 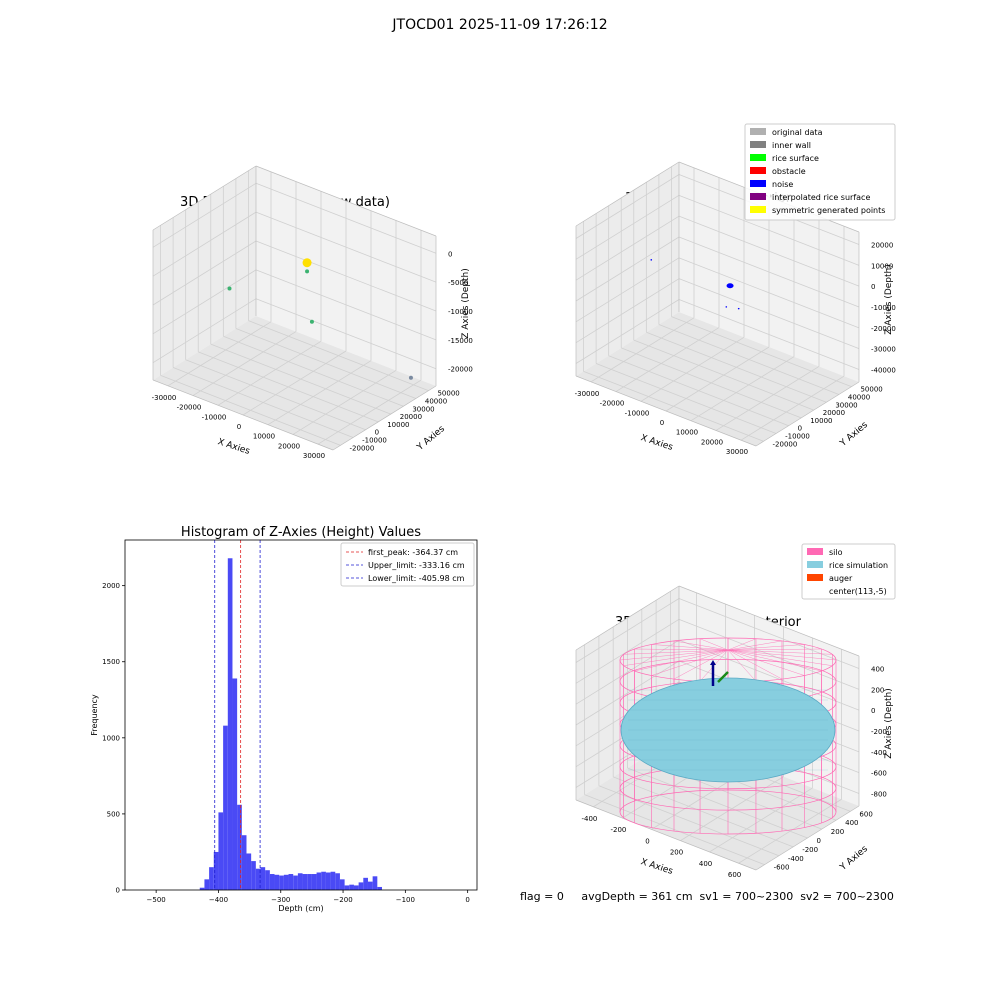 What do you see at coordinates (374, 441) in the screenshot?
I see `y-tick-label: -10000` at bounding box center [374, 441].